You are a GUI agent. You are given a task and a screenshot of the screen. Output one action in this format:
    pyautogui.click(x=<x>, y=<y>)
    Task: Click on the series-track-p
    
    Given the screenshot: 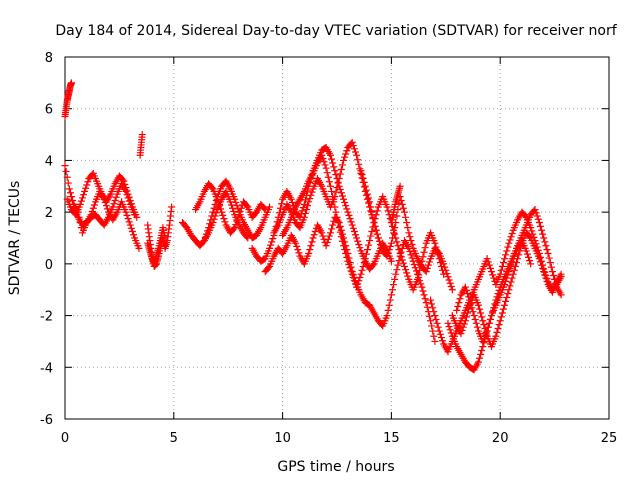 What is the action you would take?
    pyautogui.click(x=395, y=204)
    